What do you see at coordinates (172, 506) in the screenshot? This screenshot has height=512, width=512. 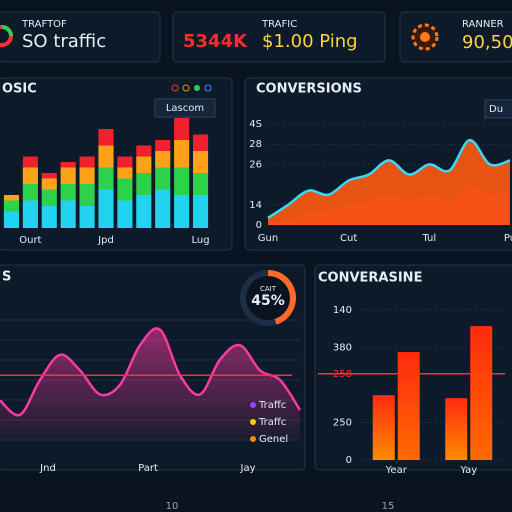 I see `footer-label: 10` at bounding box center [172, 506].